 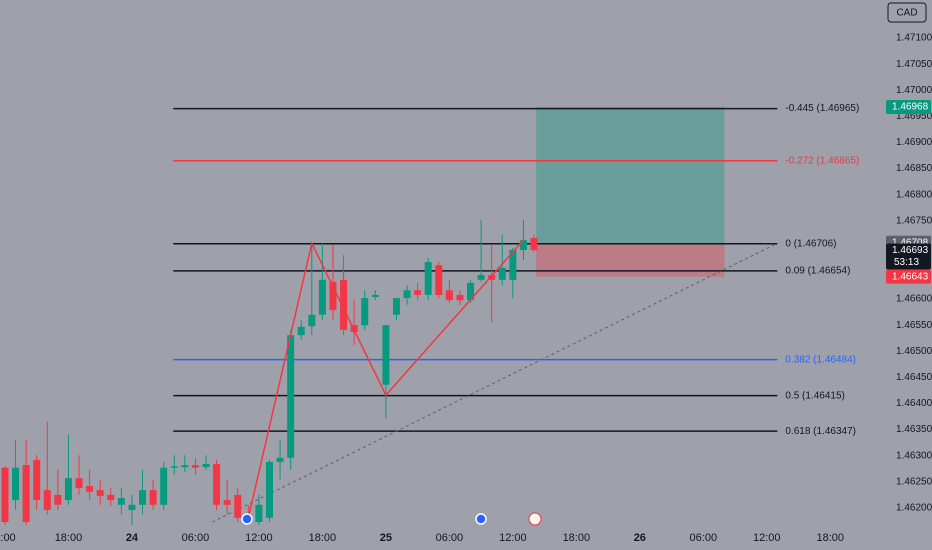 I want to click on fib-label: 0.09 (1.46654), so click(x=817, y=271).